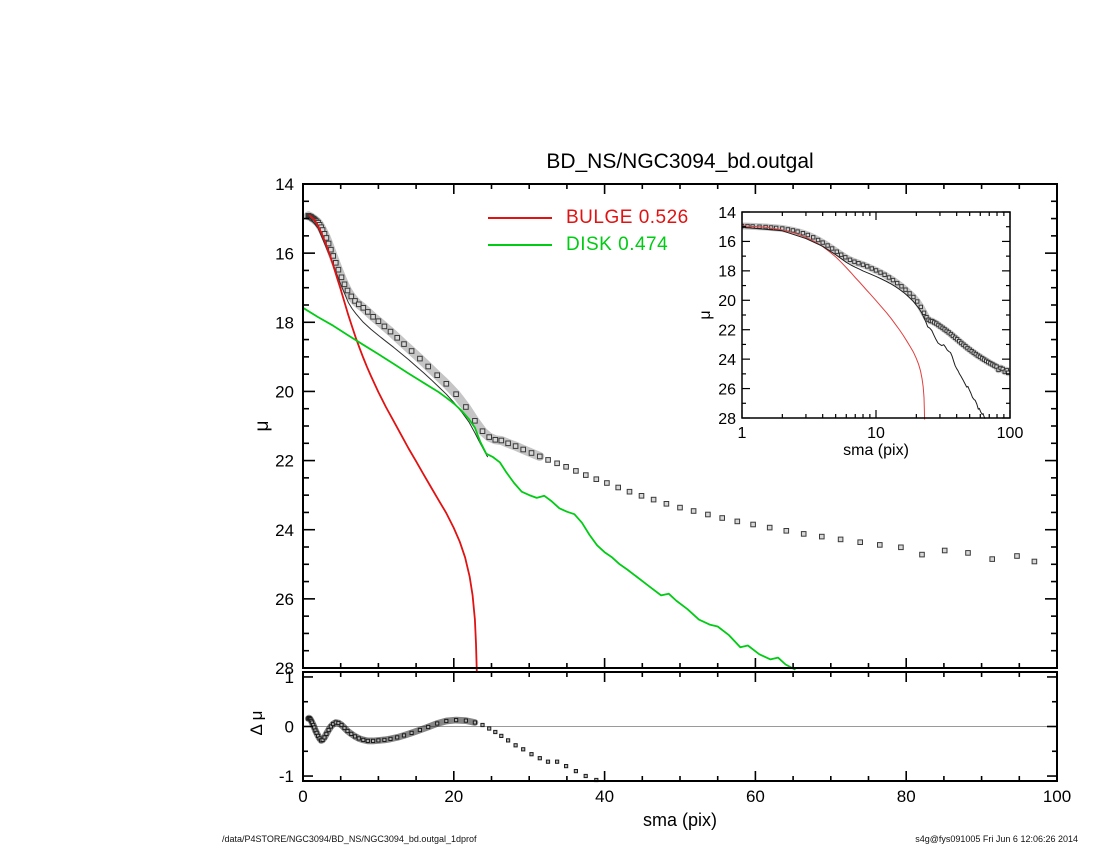 This screenshot has width=1100, height=850. What do you see at coordinates (680, 161) in the screenshot?
I see `plot-title: BD_NS/NGC3094_bd.outgal` at bounding box center [680, 161].